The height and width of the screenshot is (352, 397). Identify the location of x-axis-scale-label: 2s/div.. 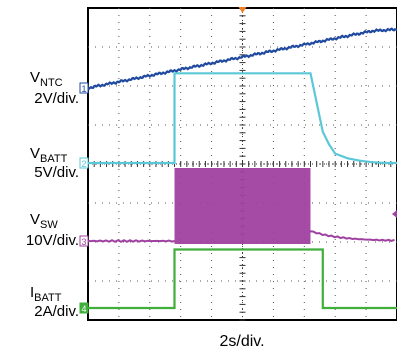
(241, 341).